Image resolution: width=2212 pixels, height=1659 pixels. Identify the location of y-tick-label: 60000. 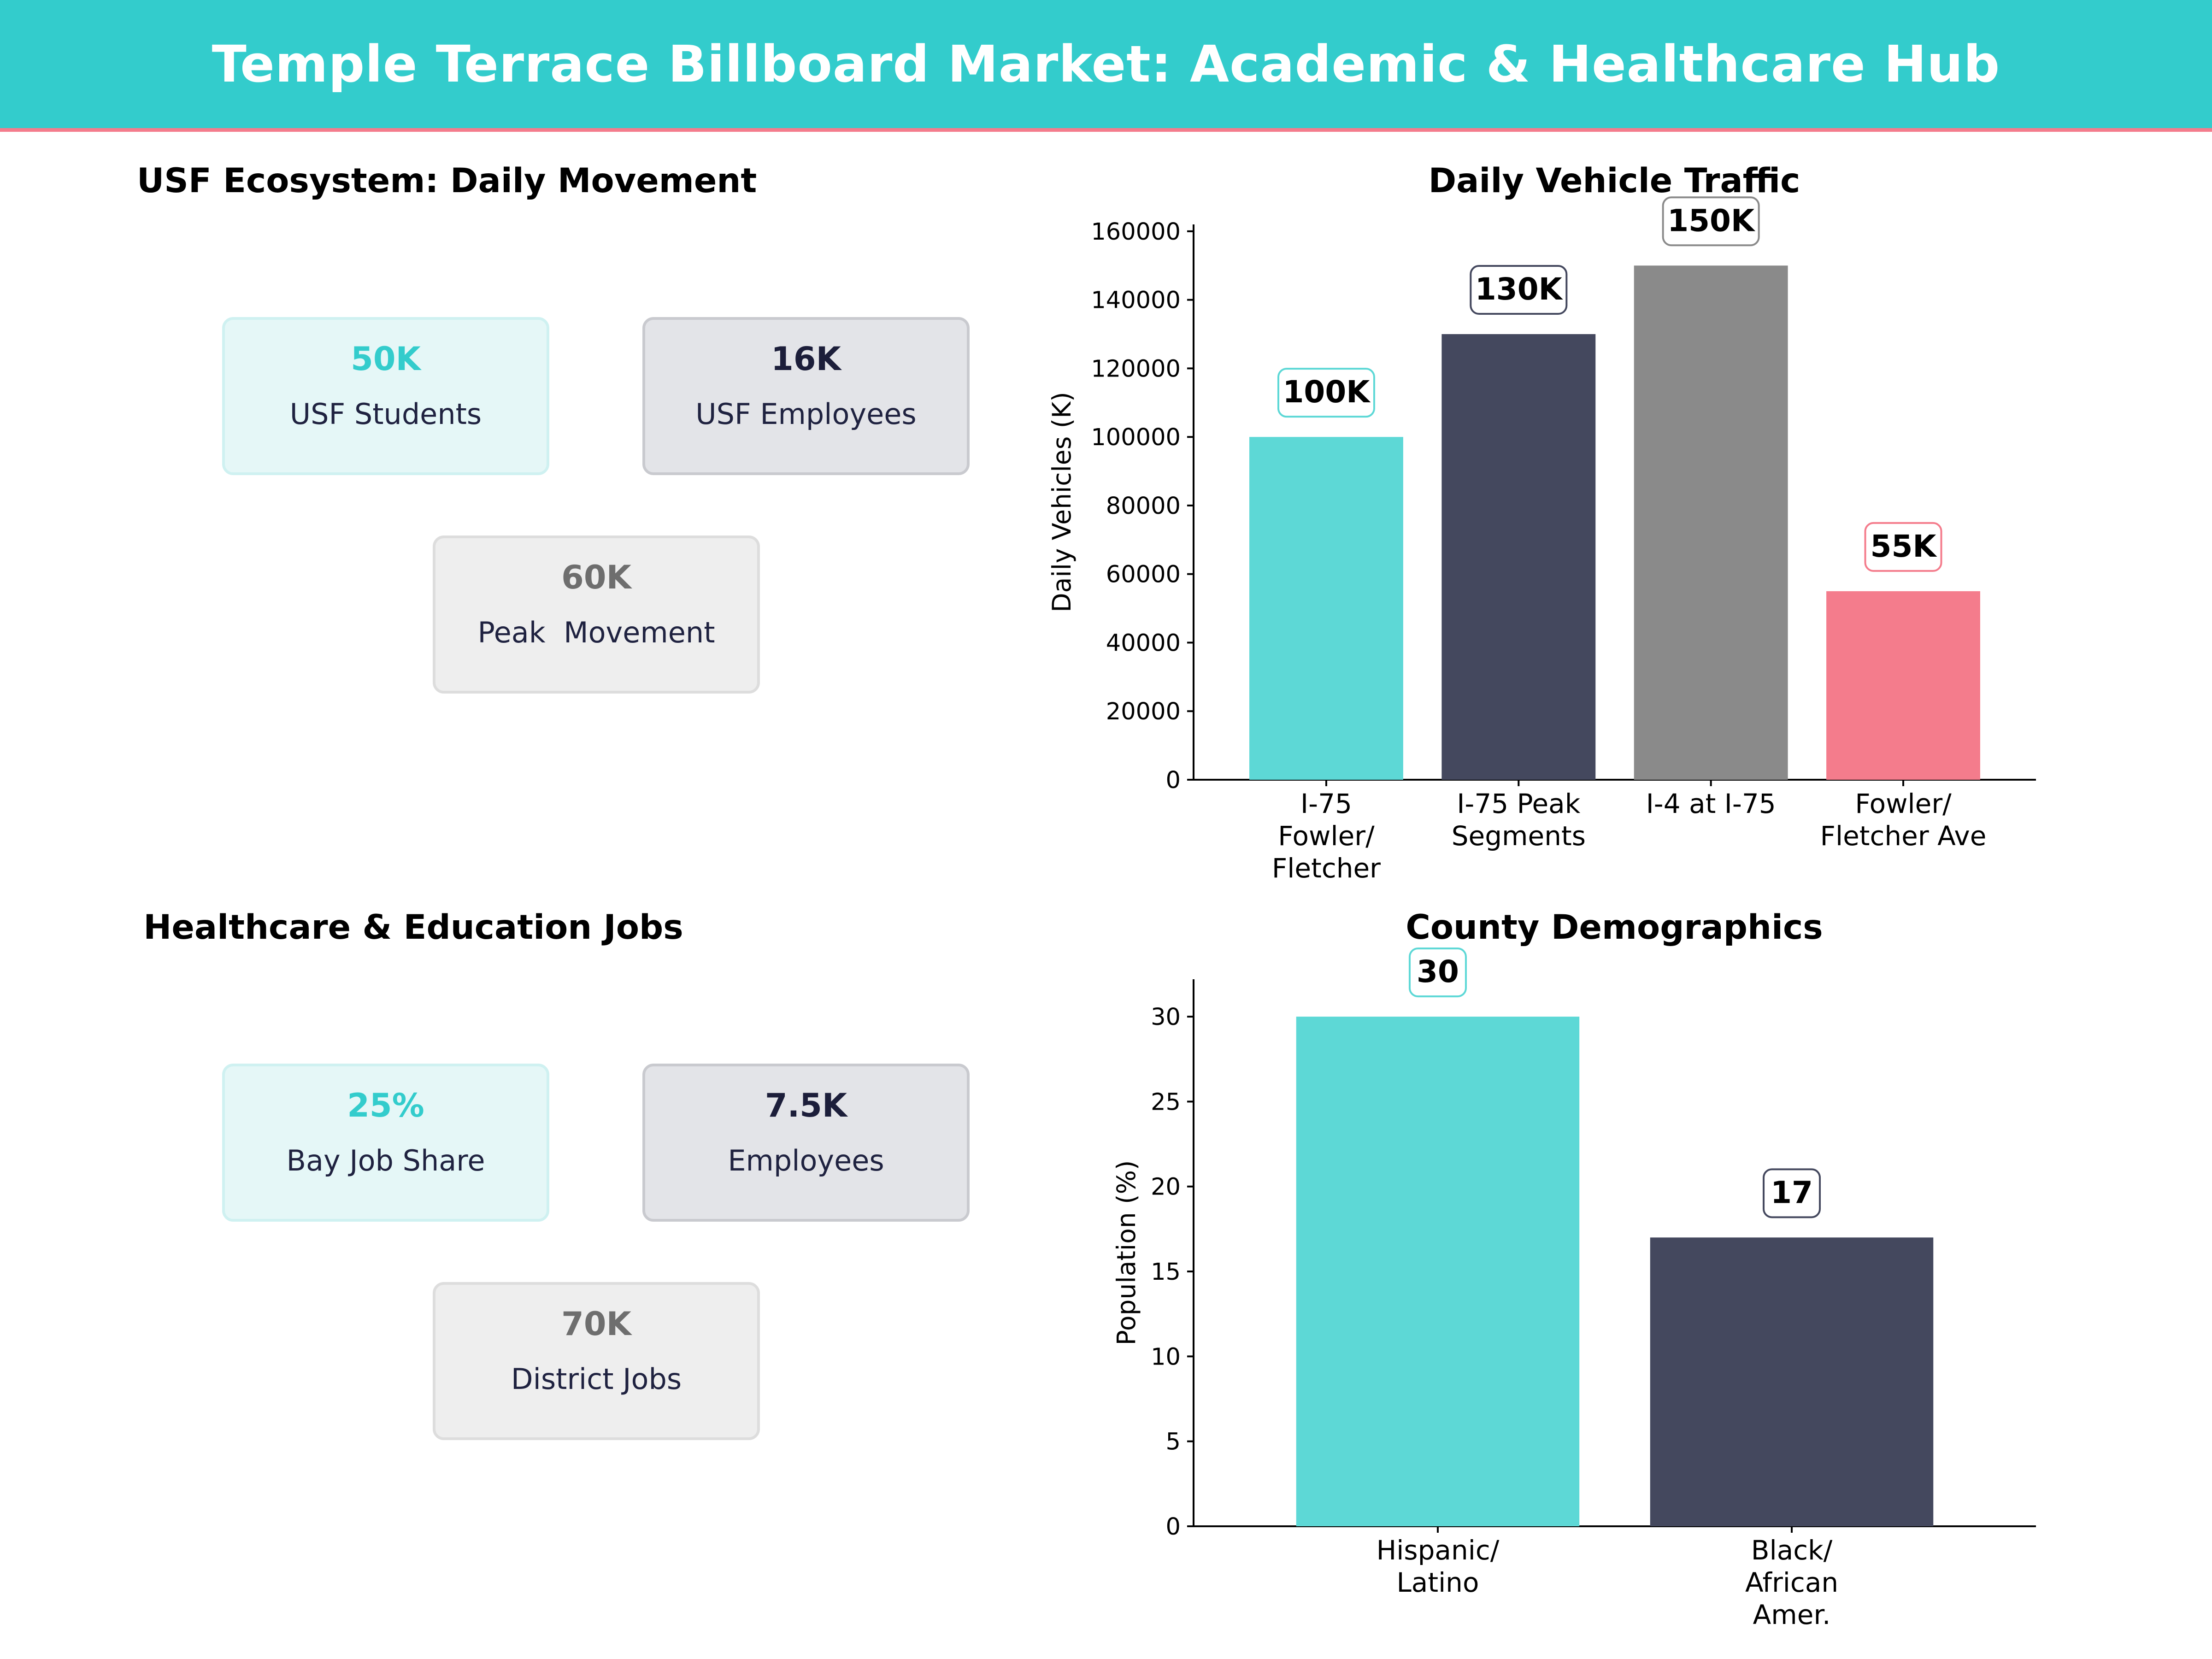
(1143, 574).